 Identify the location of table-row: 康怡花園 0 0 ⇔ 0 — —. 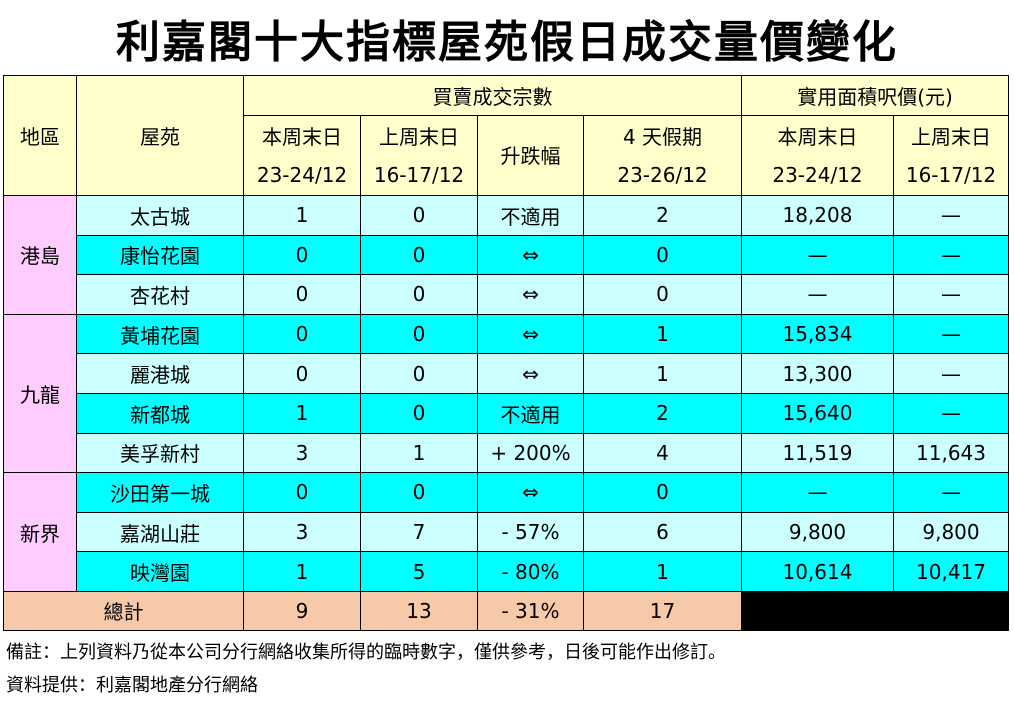
(506, 255).